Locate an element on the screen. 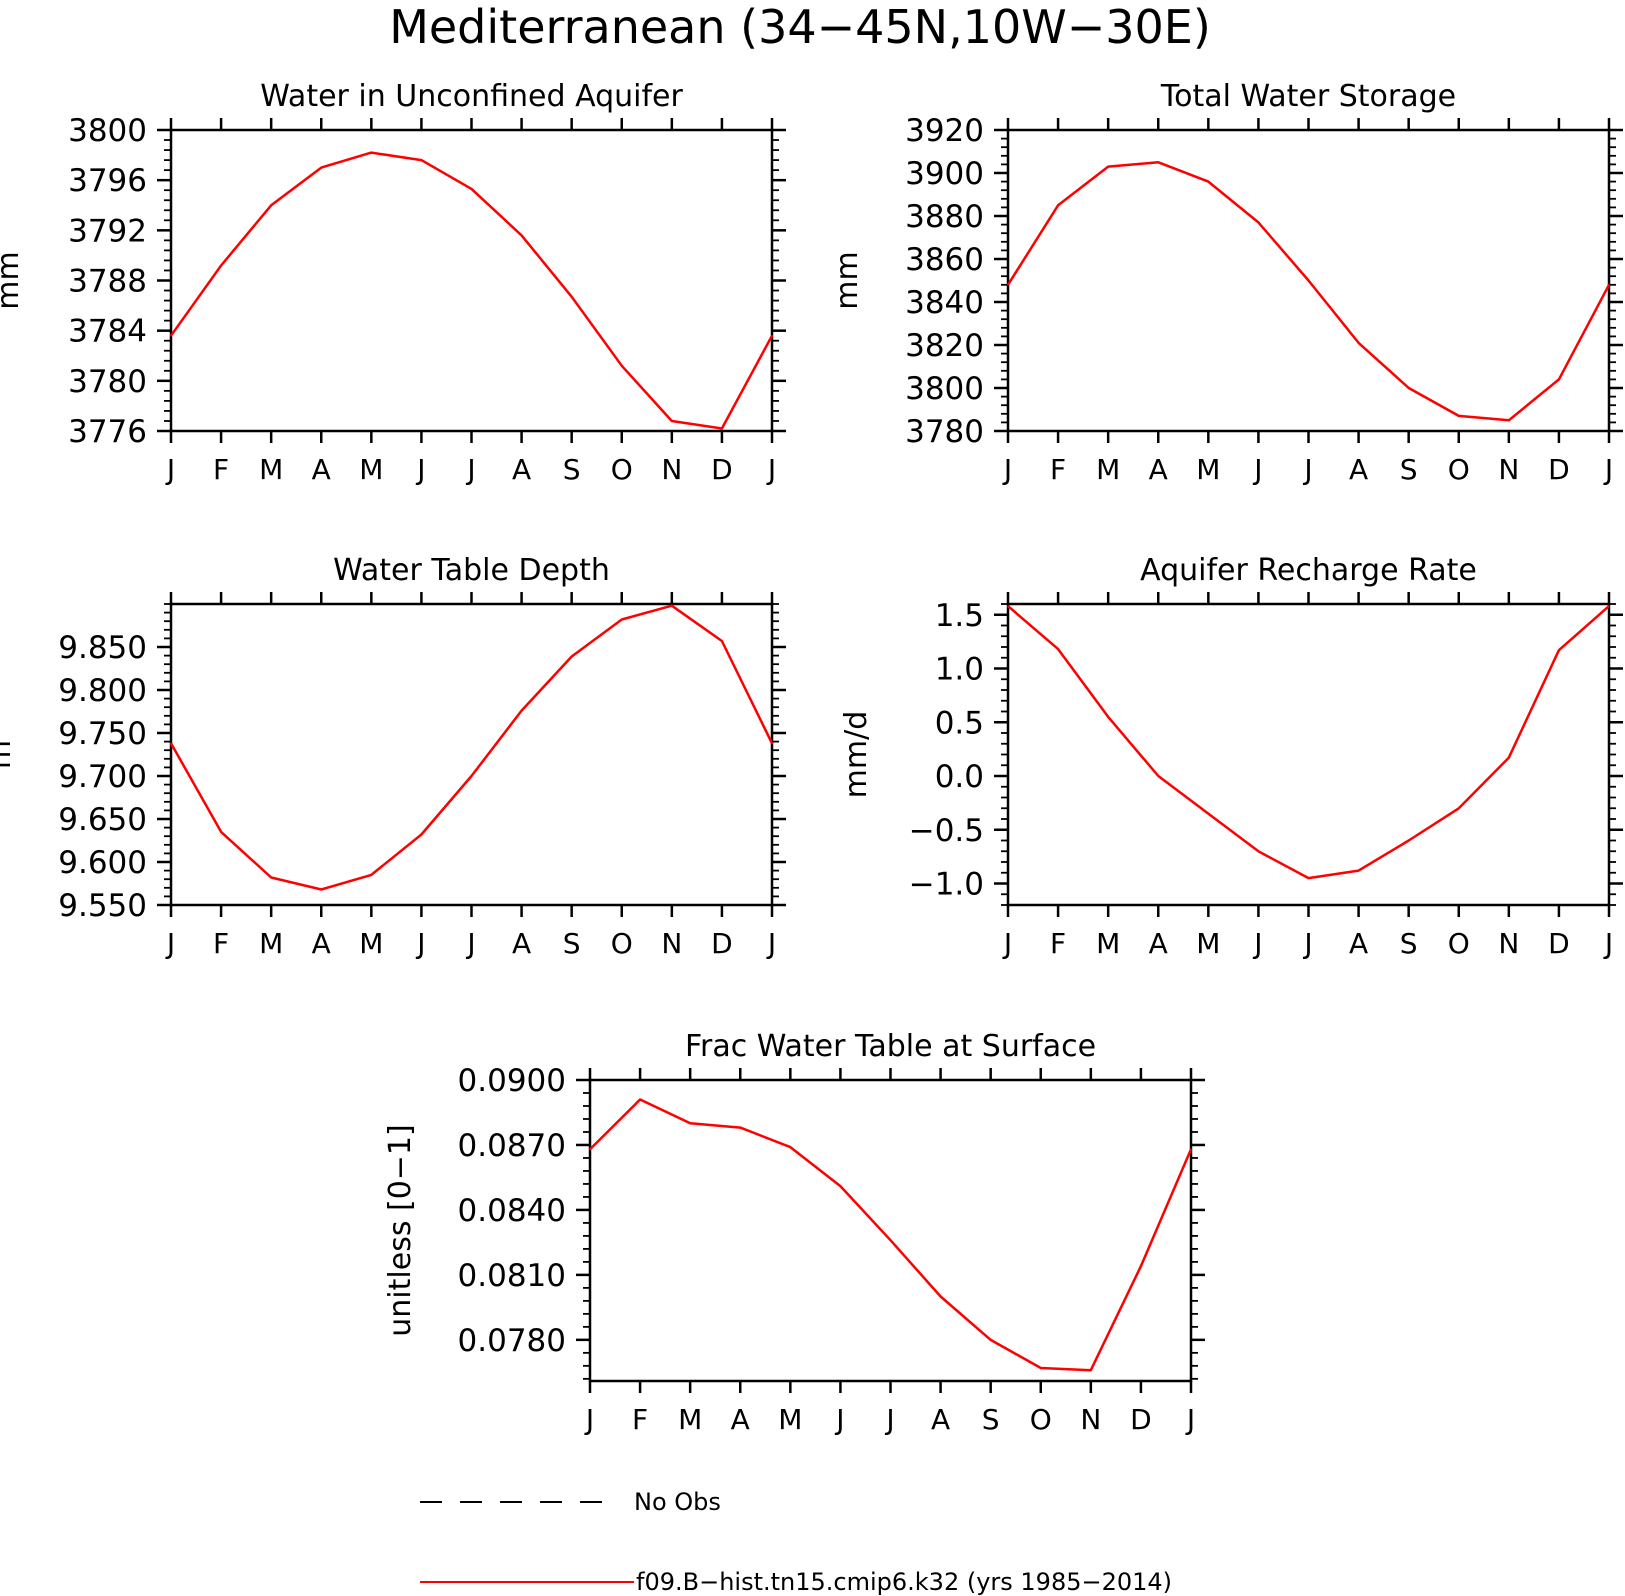  y-tick-label: 1.0 is located at coordinates (959, 670).